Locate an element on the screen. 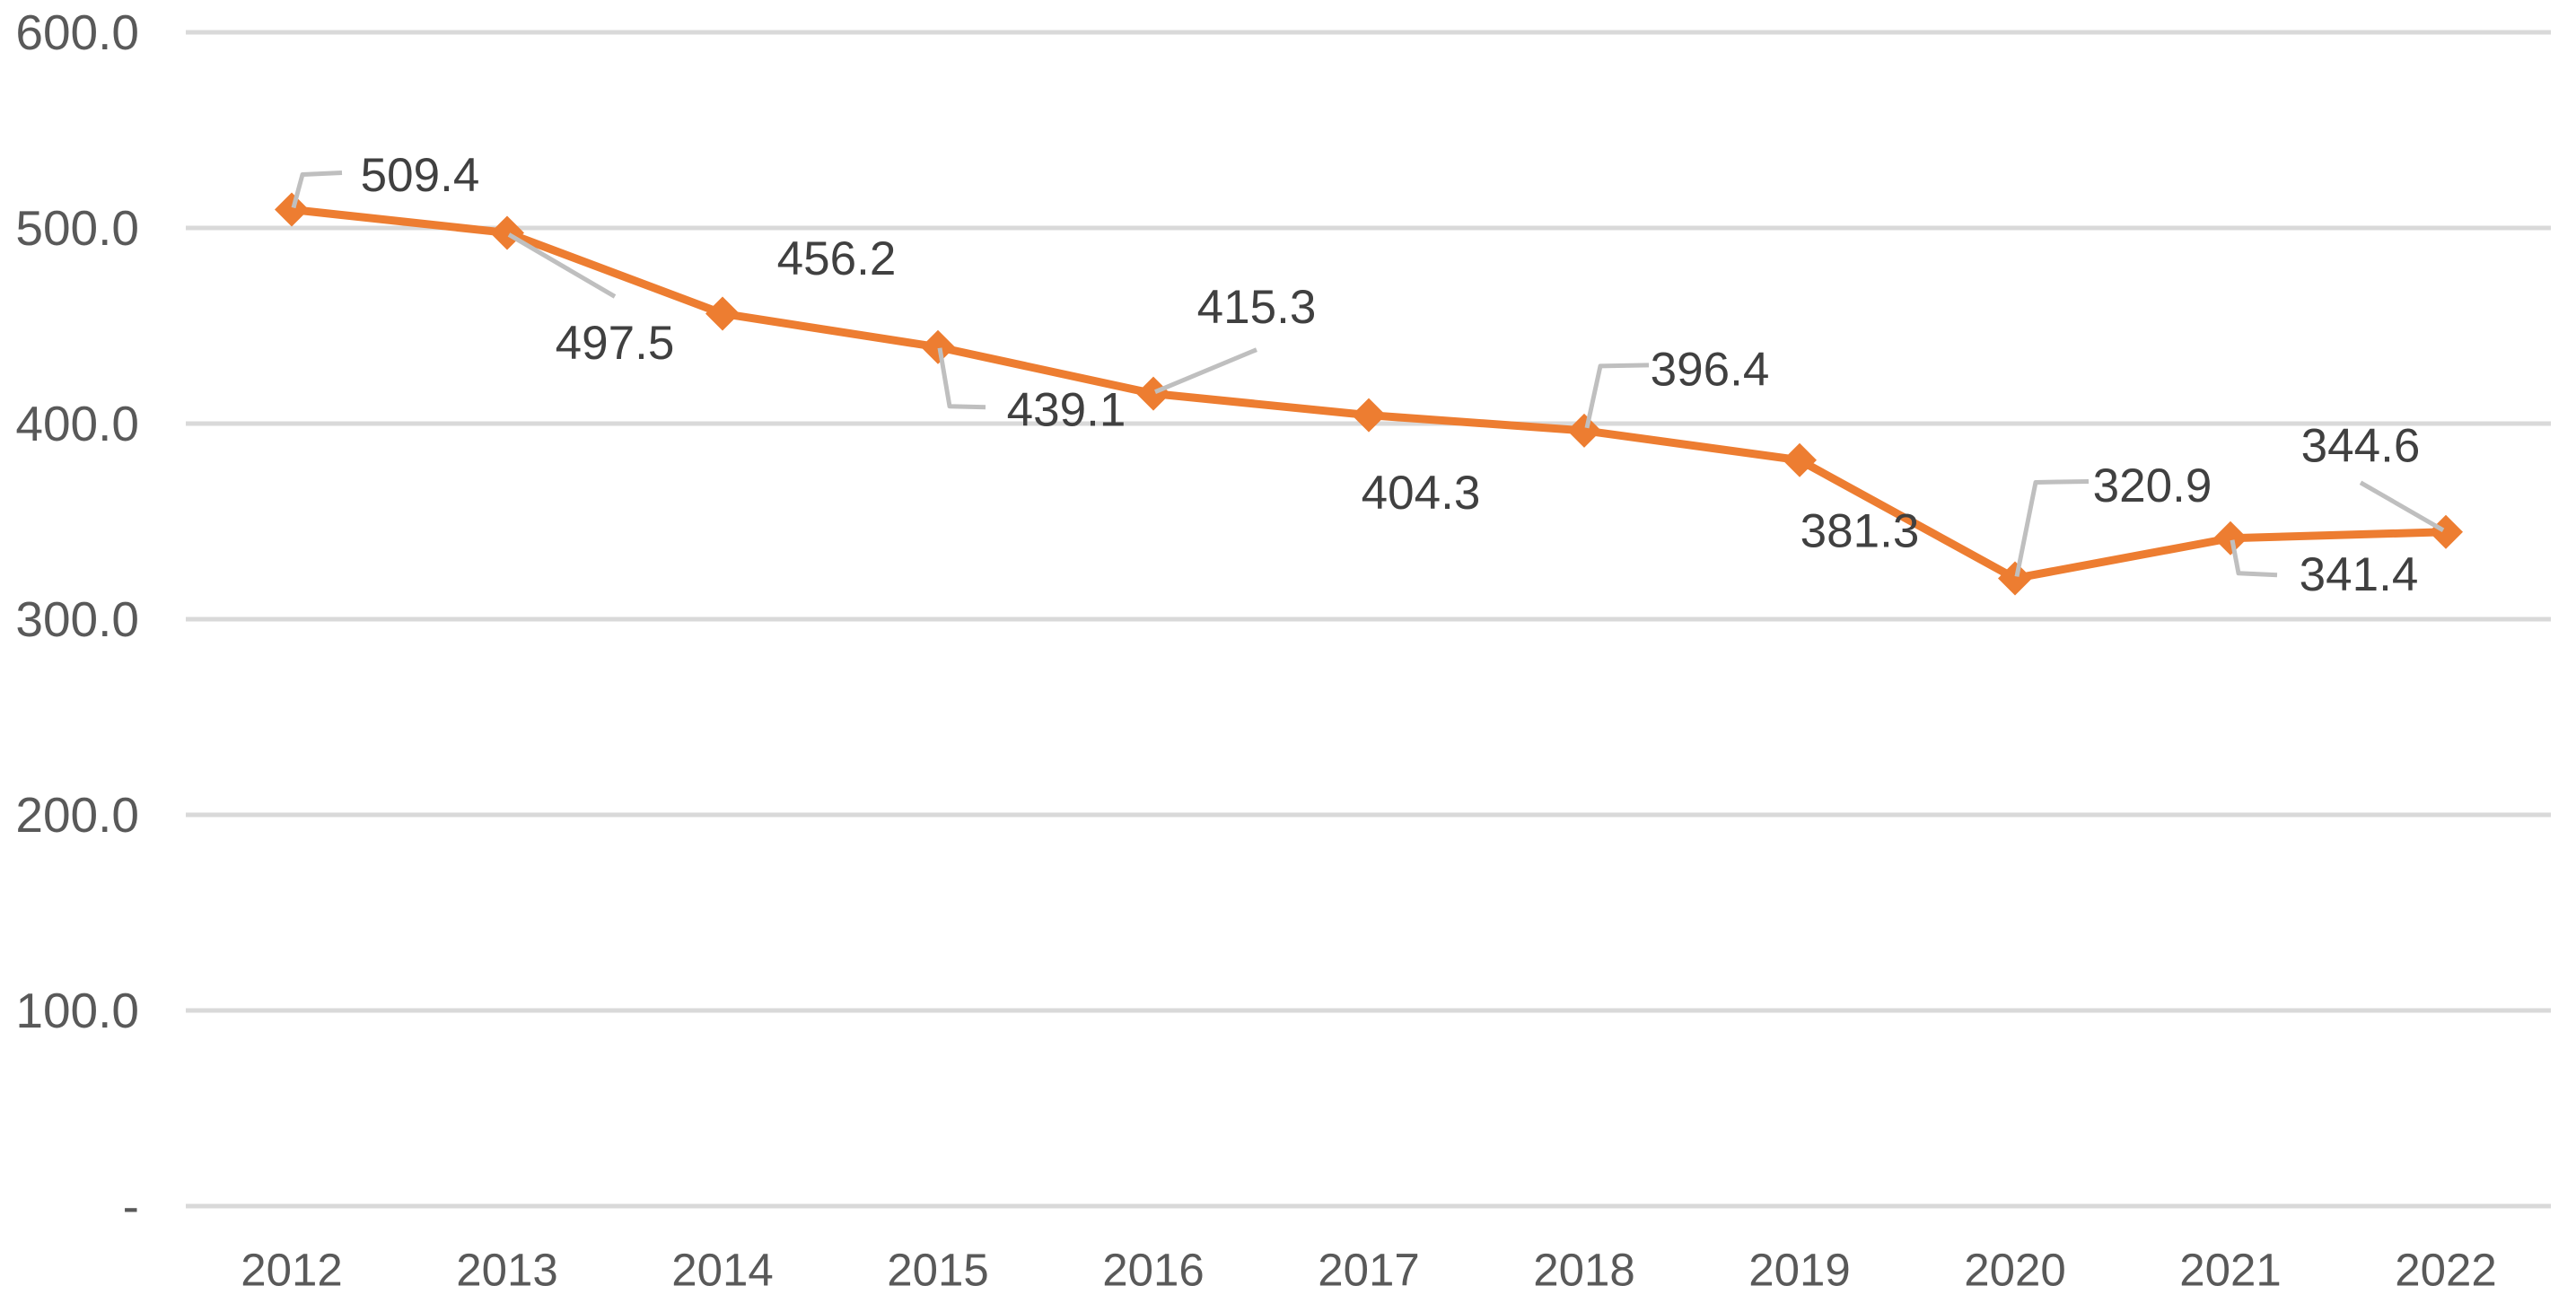 The width and height of the screenshot is (2576, 1312). data-label: 396.4 is located at coordinates (1710, 369).